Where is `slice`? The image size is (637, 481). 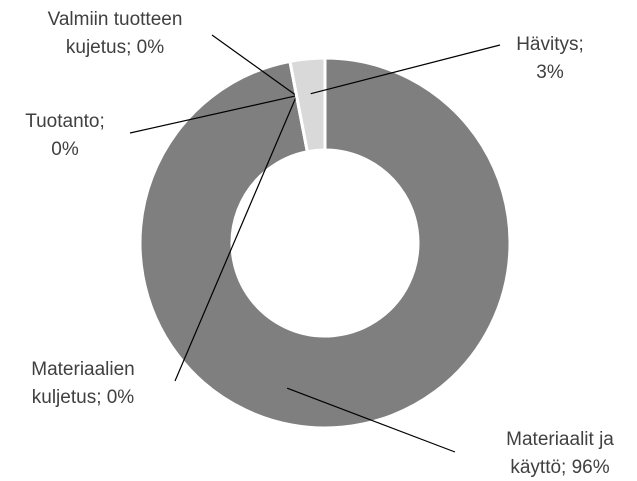 slice is located at coordinates (307, 105).